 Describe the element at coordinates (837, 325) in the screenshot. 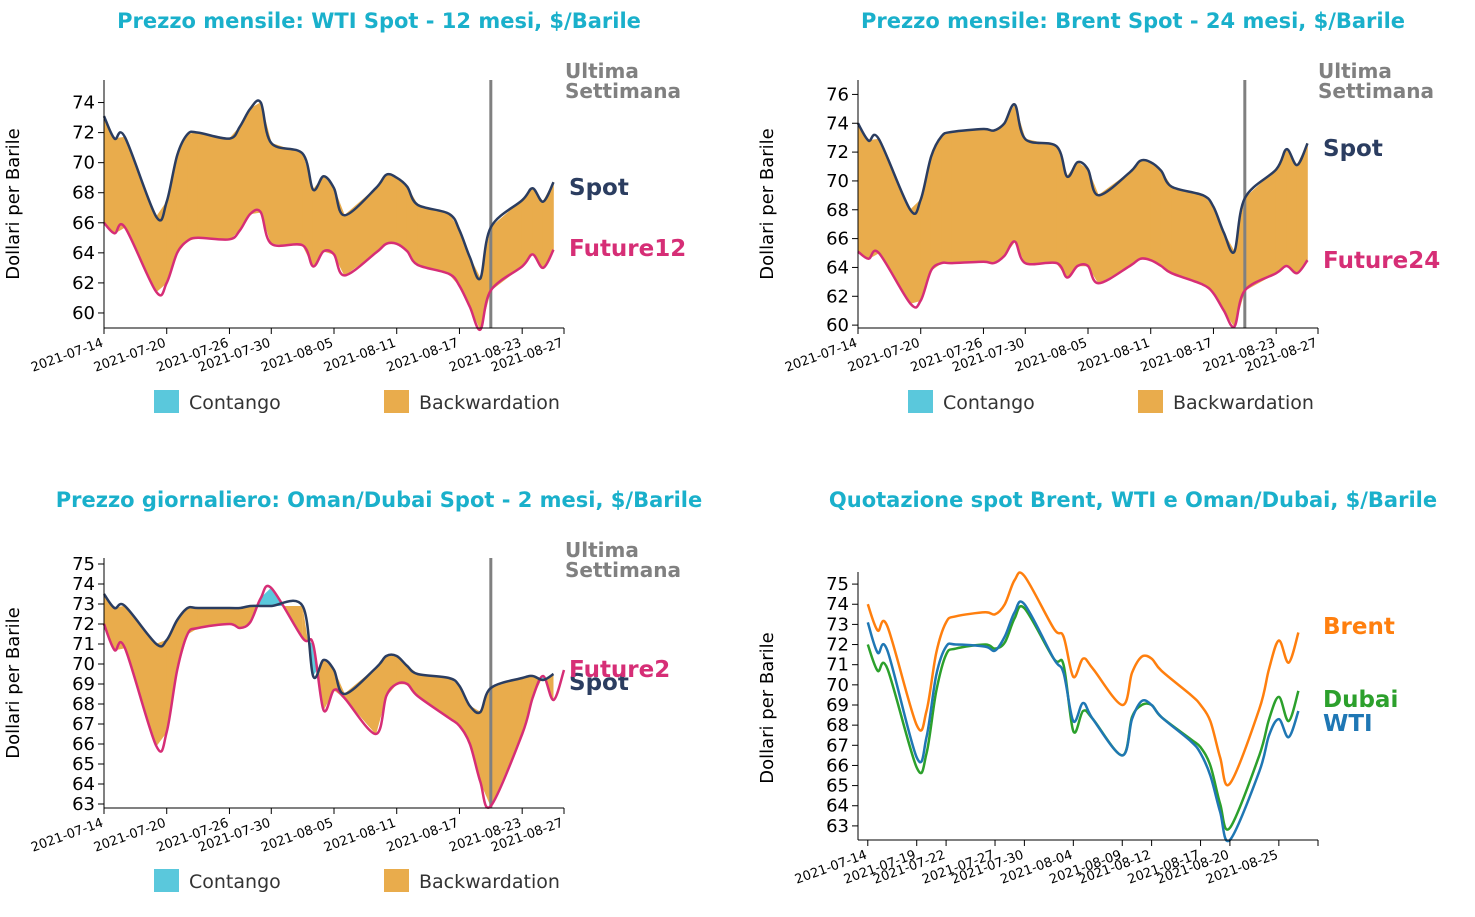

I see `y-tick-label: 60` at that location.